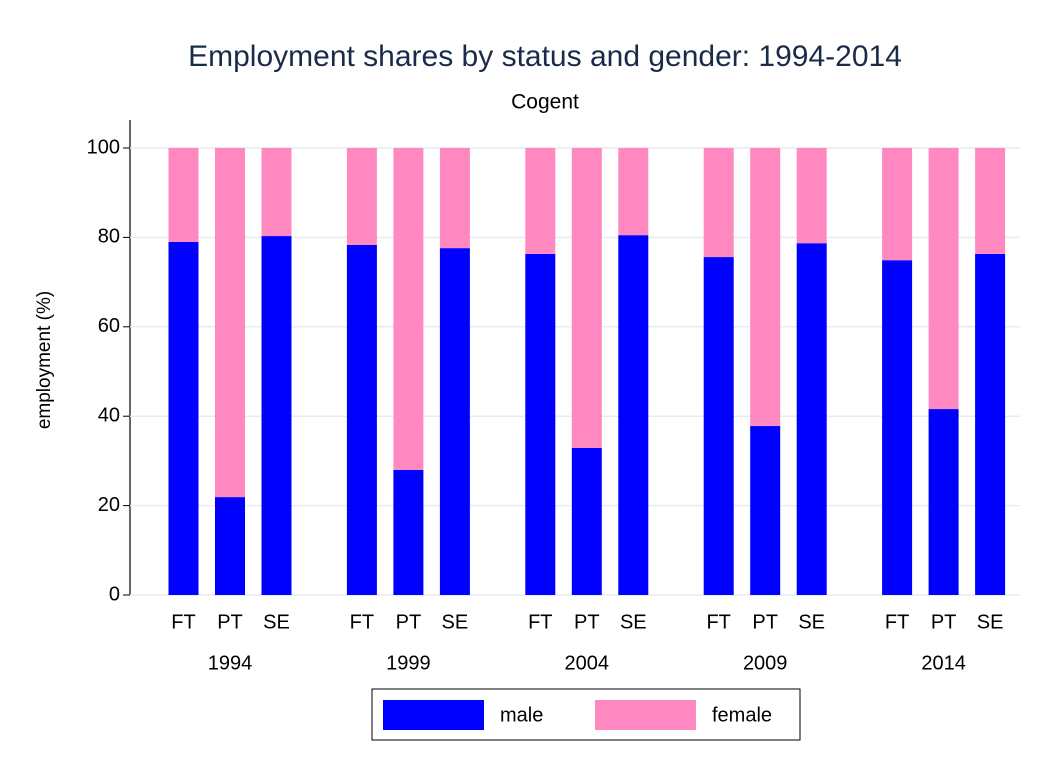 The image size is (1052, 772). I want to click on y-tick-label: 80, so click(109, 237).